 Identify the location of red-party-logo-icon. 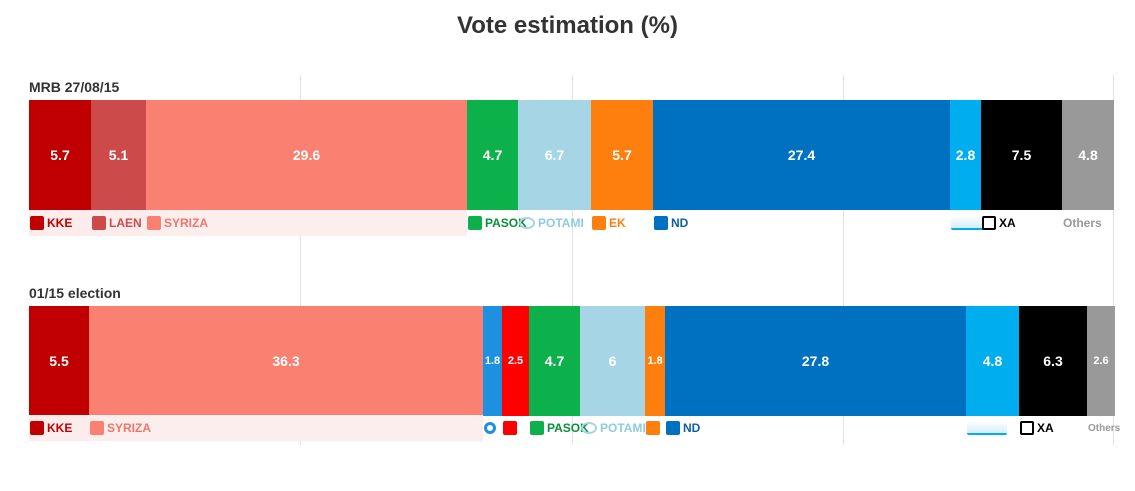
(510, 428).